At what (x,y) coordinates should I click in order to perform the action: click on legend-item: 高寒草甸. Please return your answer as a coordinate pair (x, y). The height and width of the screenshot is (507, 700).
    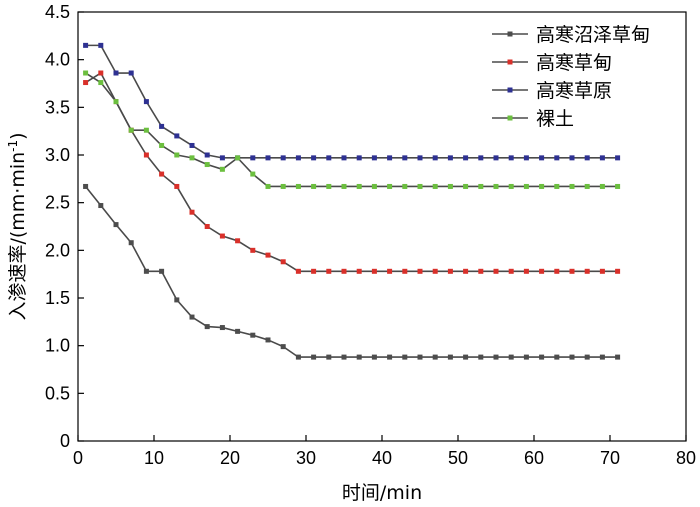
    Looking at the image, I should click on (552, 63).